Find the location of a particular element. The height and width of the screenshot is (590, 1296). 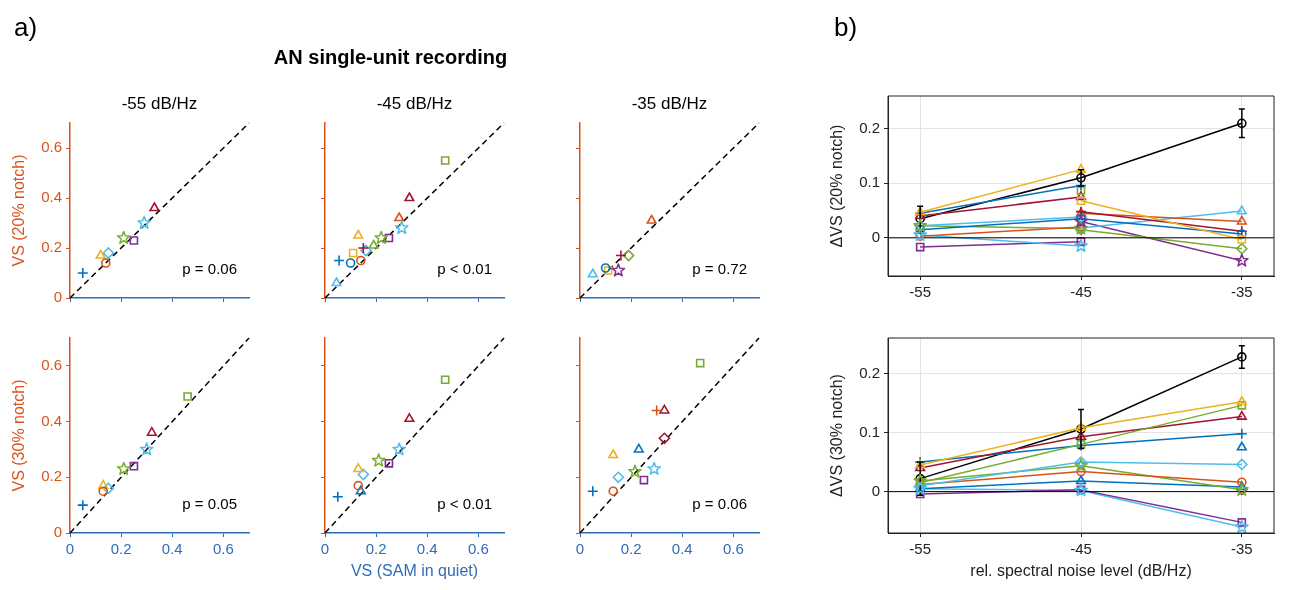

y-axis-title: ΔVS (20% notch) is located at coordinates (837, 186).